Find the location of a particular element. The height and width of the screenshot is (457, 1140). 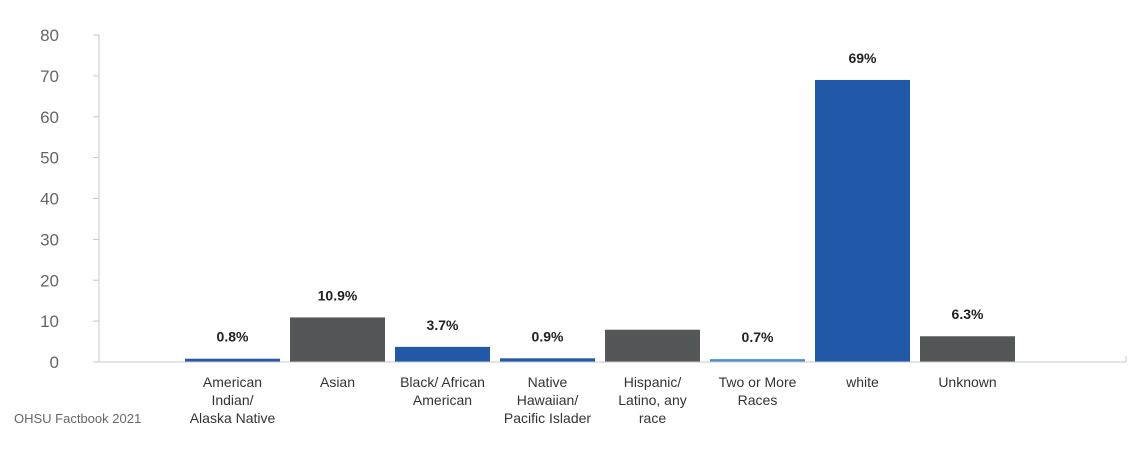

data-label: 10.9% is located at coordinates (338, 295).